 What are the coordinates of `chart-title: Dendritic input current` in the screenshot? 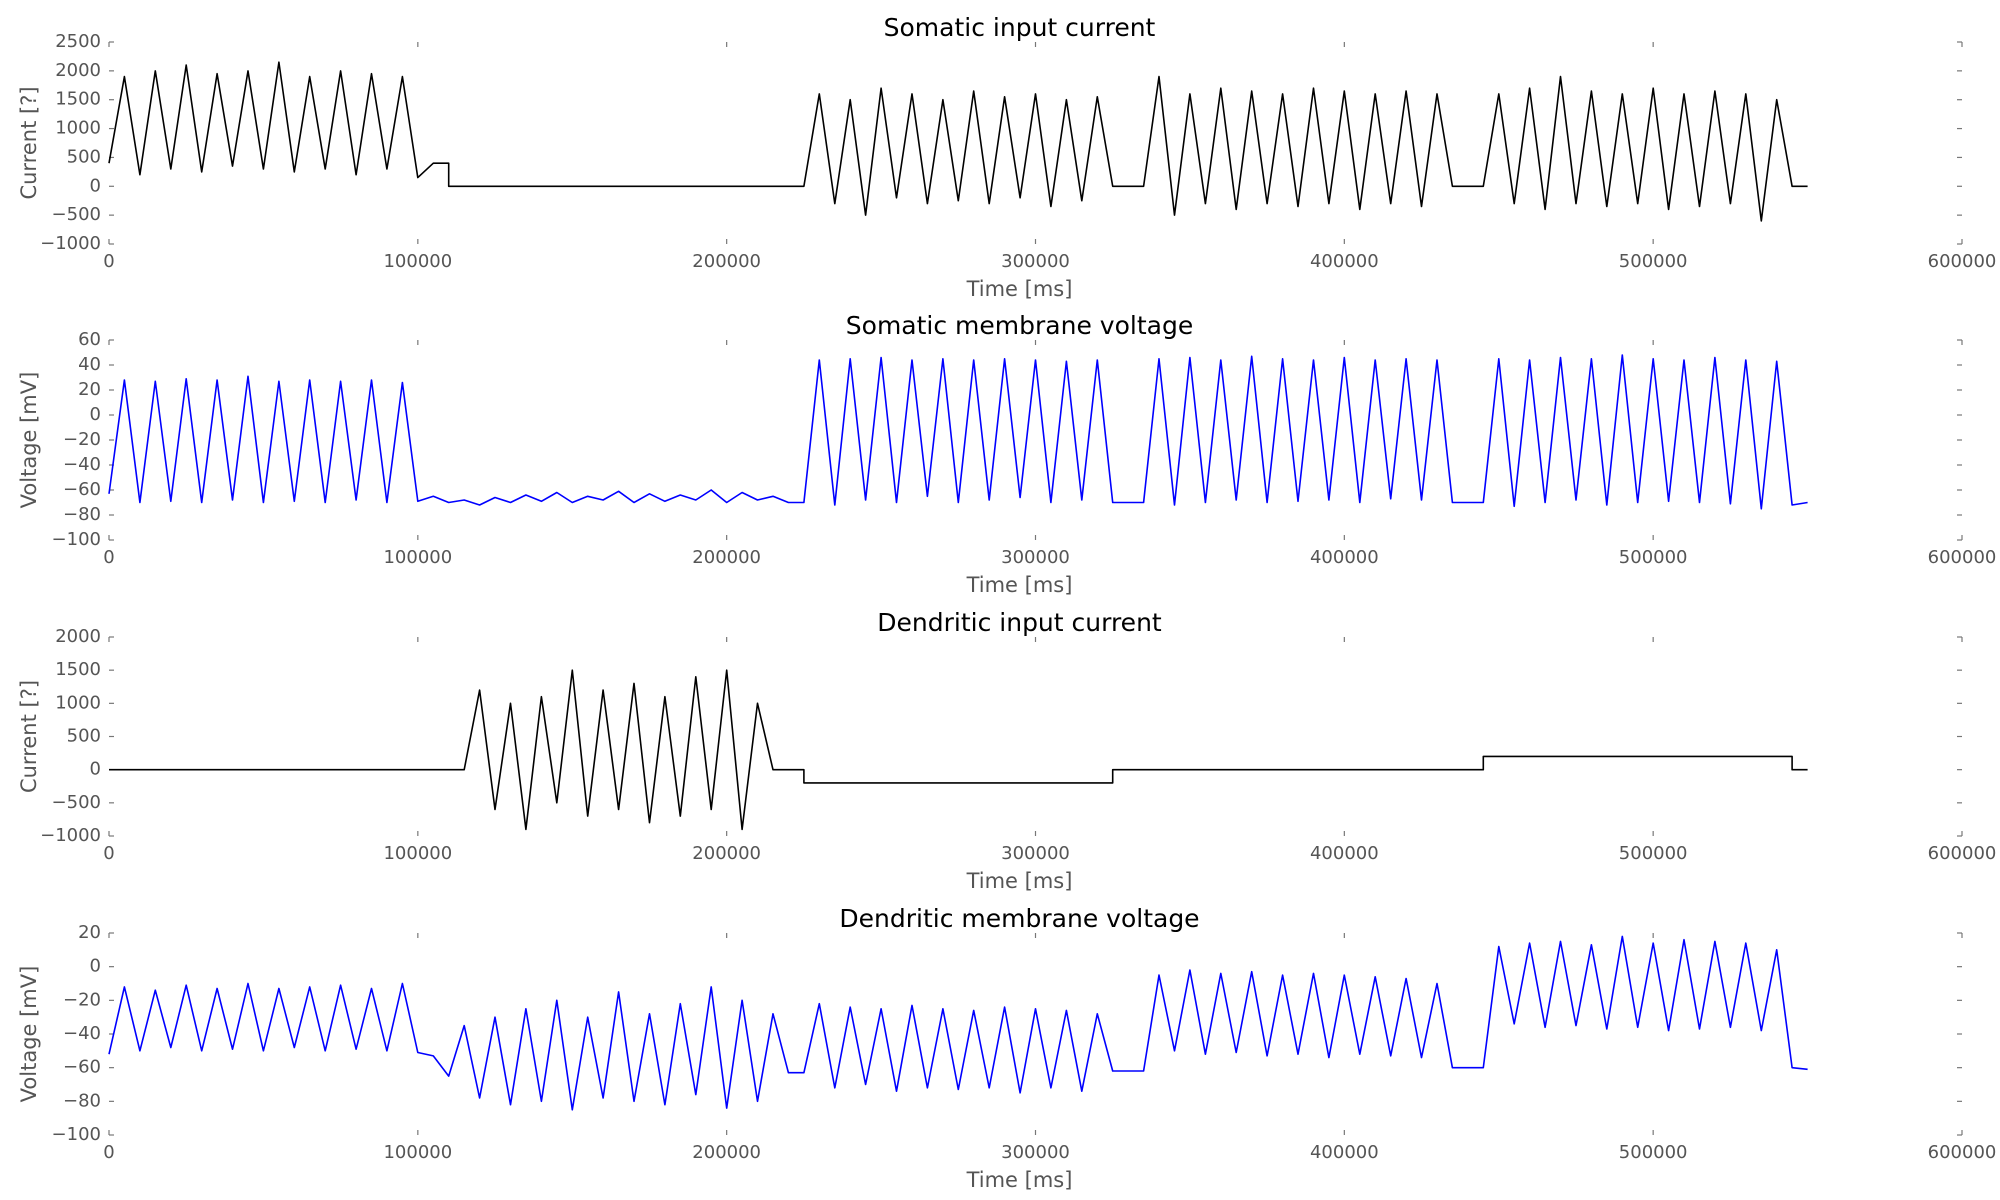 It's located at (1019, 622).